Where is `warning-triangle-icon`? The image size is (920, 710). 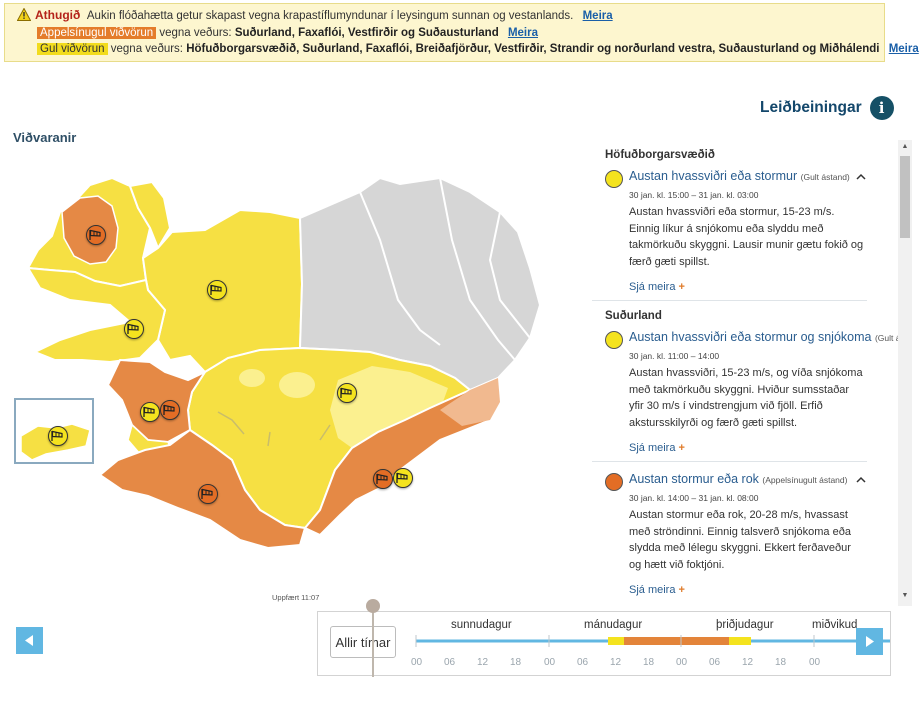
warning-triangle-icon is located at coordinates (24, 14).